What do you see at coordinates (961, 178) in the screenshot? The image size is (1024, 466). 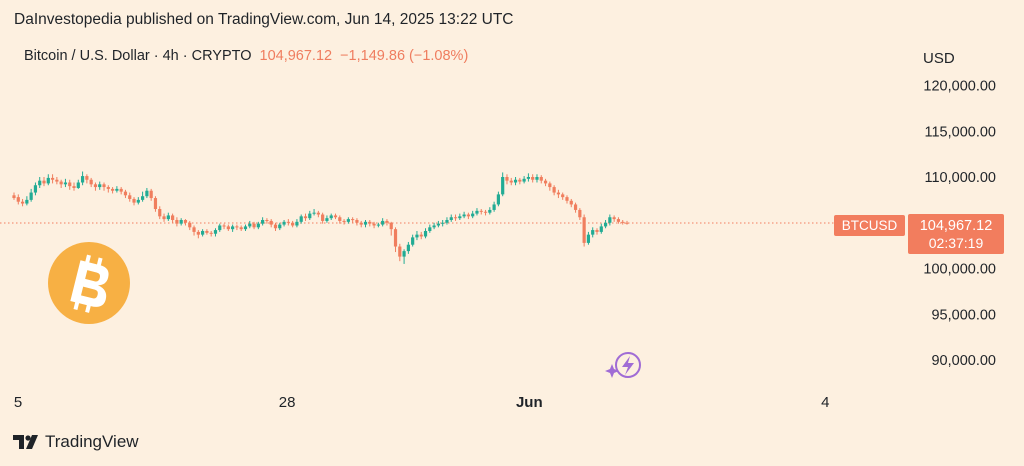 I see `price-tick-label: 110,000.00` at bounding box center [961, 178].